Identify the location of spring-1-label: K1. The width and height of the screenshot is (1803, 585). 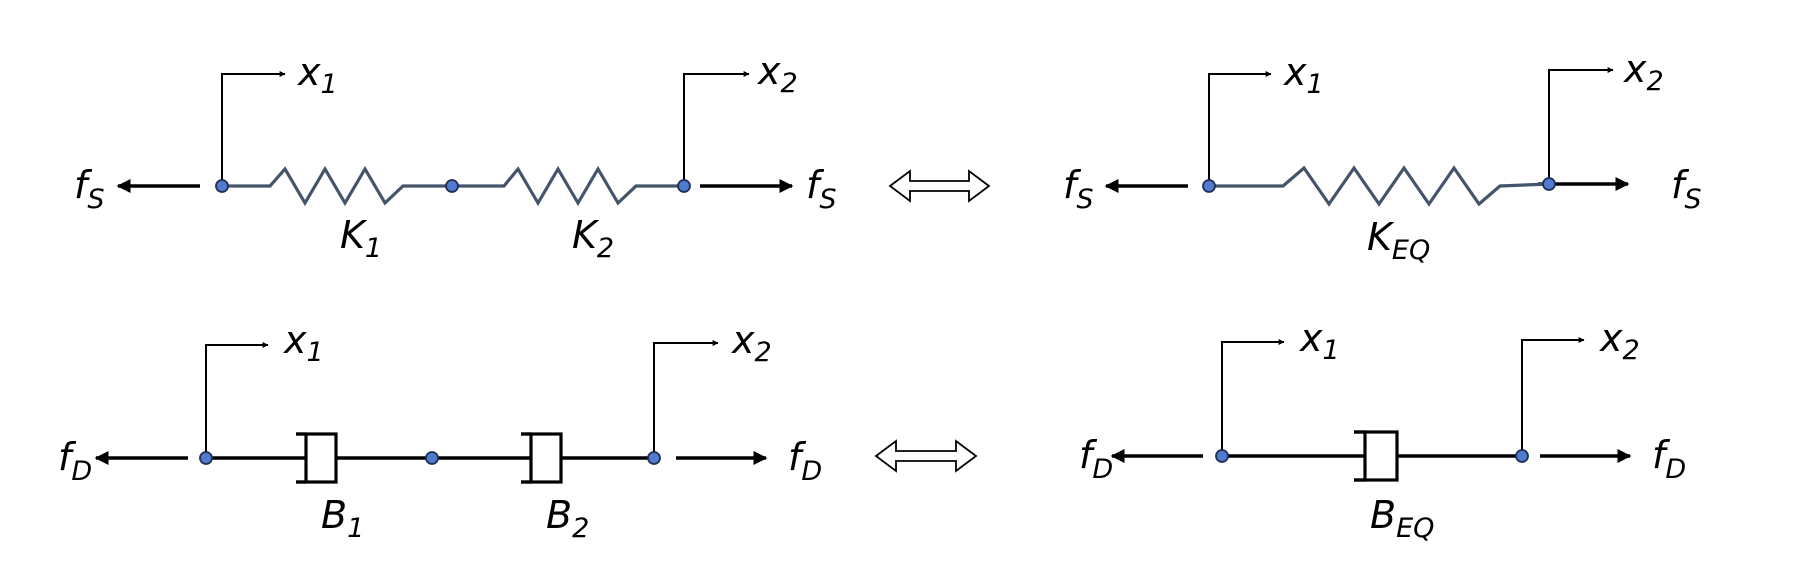
(361, 238).